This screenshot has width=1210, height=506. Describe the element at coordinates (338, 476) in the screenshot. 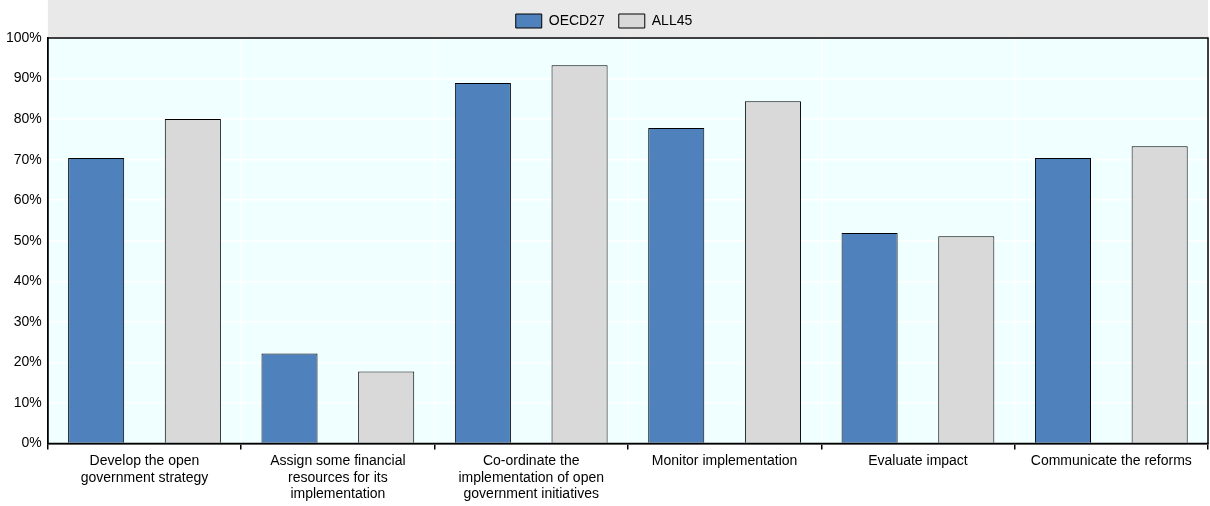

I see `x-tick-label: Assign some financial resources for its implementation` at that location.